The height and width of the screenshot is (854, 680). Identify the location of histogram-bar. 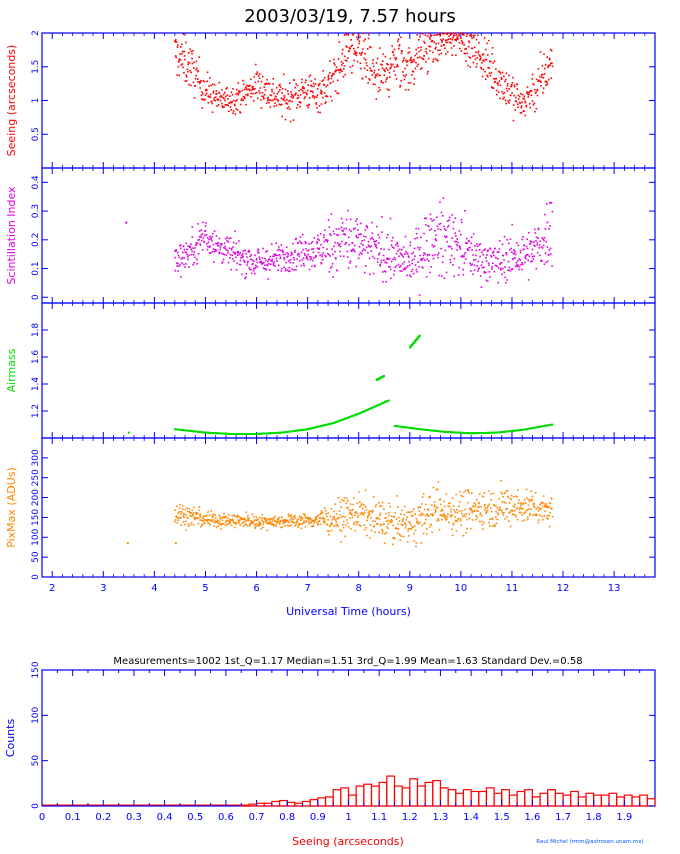
(636, 801).